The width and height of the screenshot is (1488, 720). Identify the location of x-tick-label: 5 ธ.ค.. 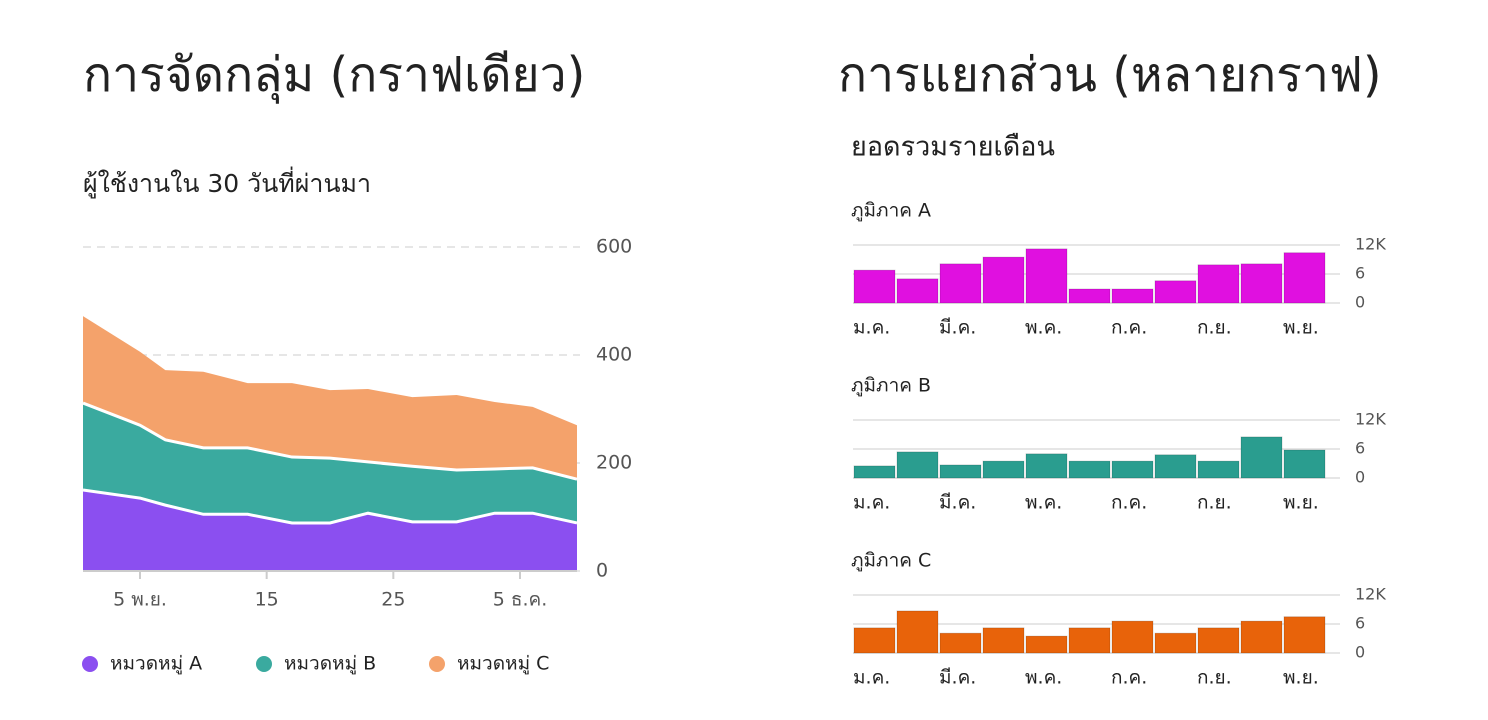
(520, 600).